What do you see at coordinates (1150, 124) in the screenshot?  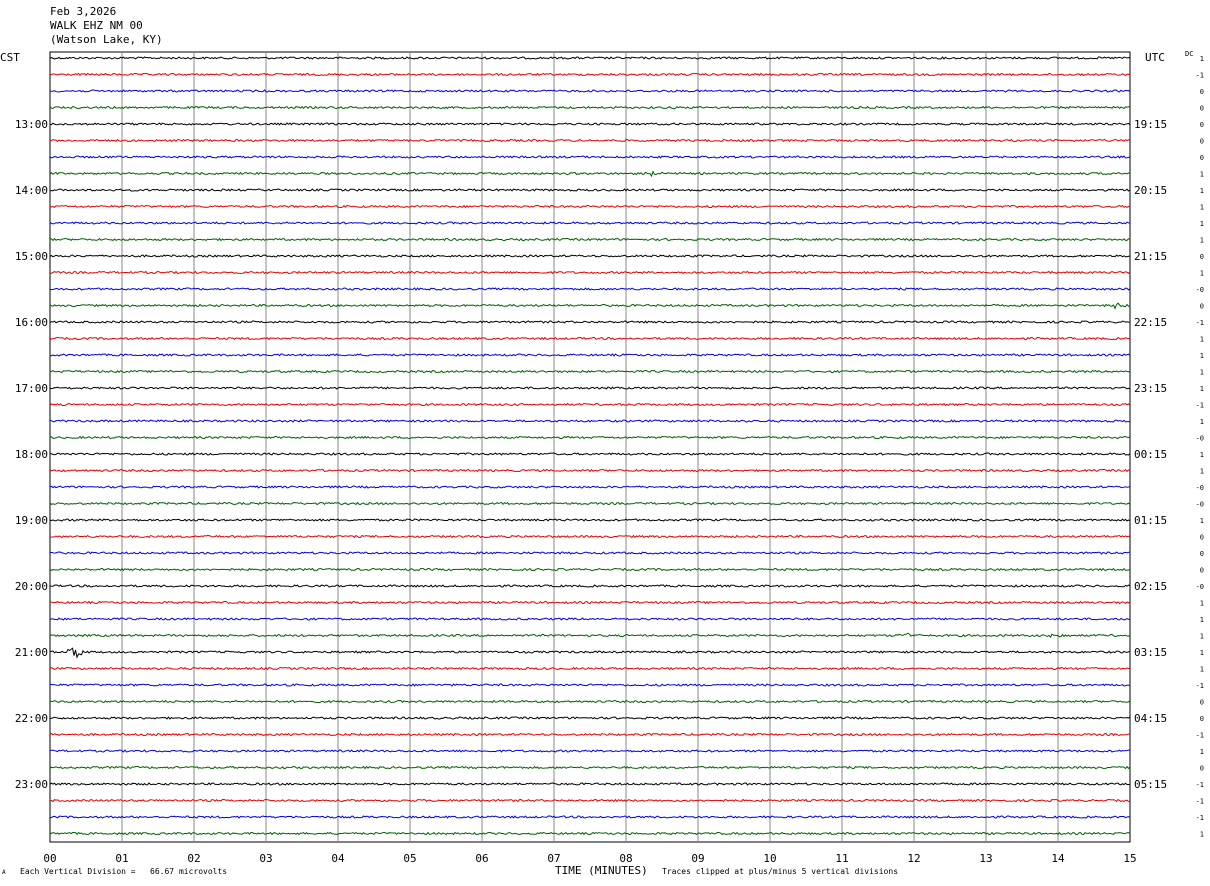 I see `utc-hour-label: 19:15` at bounding box center [1150, 124].